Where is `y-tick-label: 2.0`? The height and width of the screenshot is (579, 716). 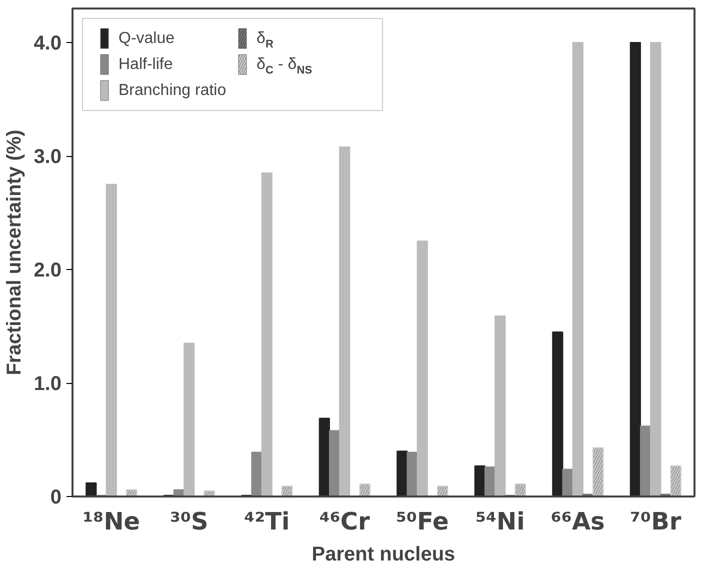 y-tick-label: 2.0 is located at coordinates (48, 271).